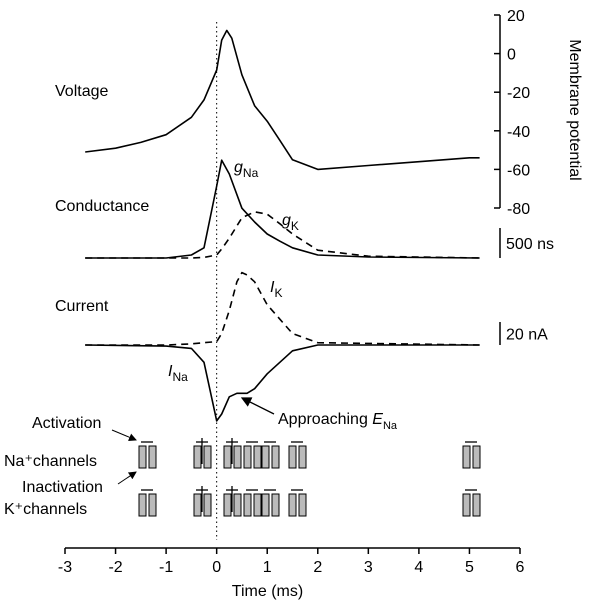  I want to click on inactivation-label: Inactivation, so click(62, 487).